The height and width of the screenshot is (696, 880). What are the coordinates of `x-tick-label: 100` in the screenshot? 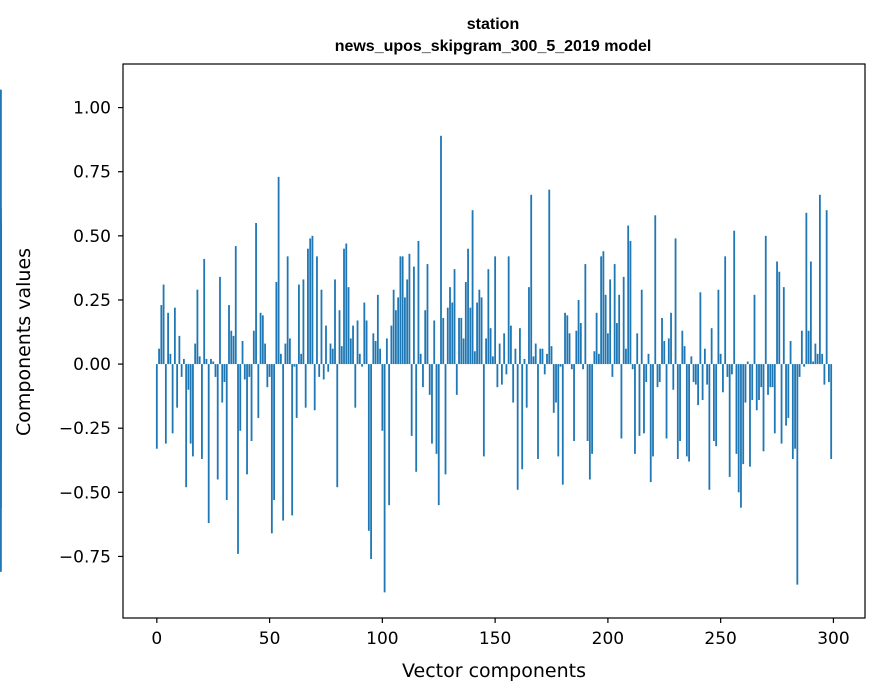 It's located at (382, 639).